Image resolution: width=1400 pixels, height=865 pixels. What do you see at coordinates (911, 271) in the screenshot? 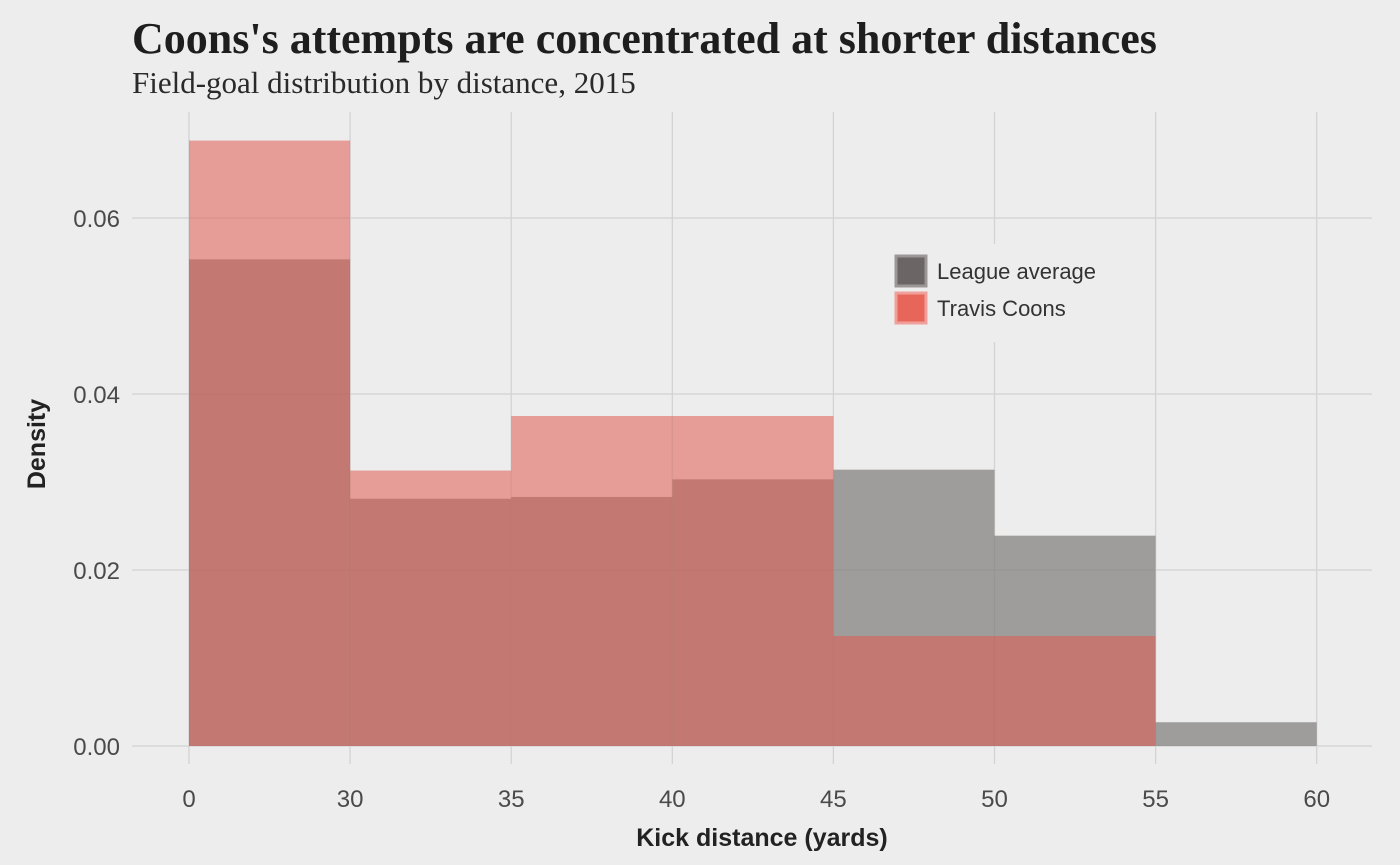
I see `league-average-swatch` at bounding box center [911, 271].